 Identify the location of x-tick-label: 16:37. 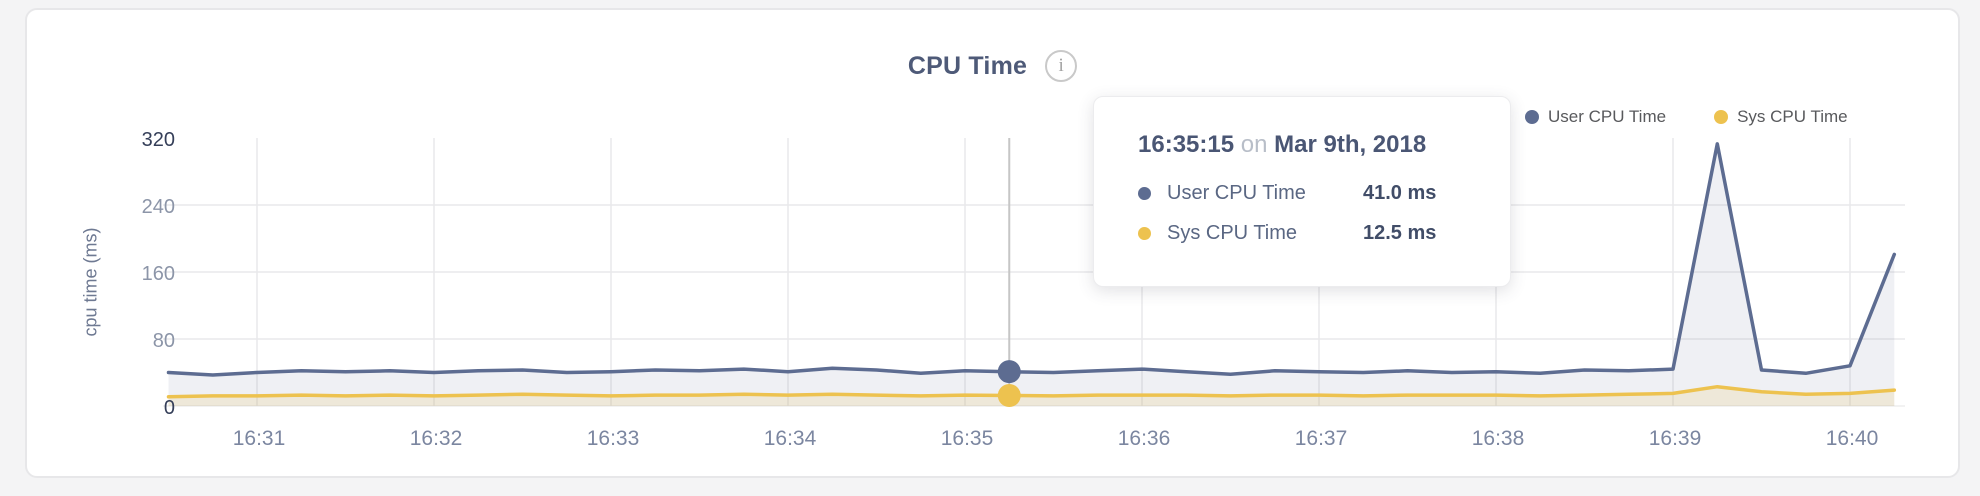
(1321, 438).